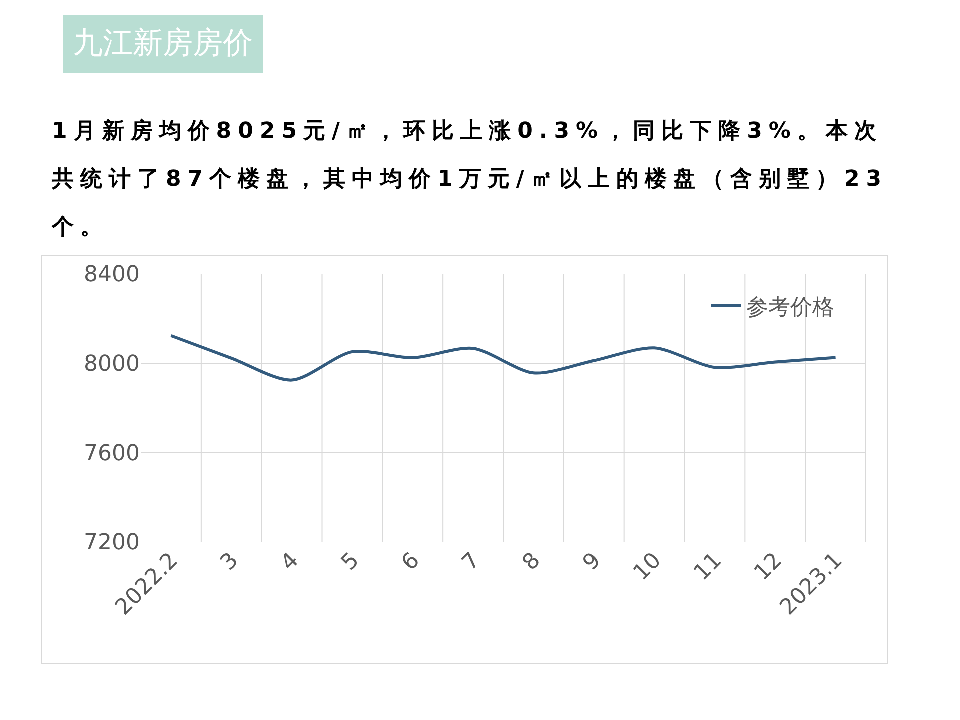 This screenshot has width=960, height=720. I want to click on line-series, so click(504, 358).